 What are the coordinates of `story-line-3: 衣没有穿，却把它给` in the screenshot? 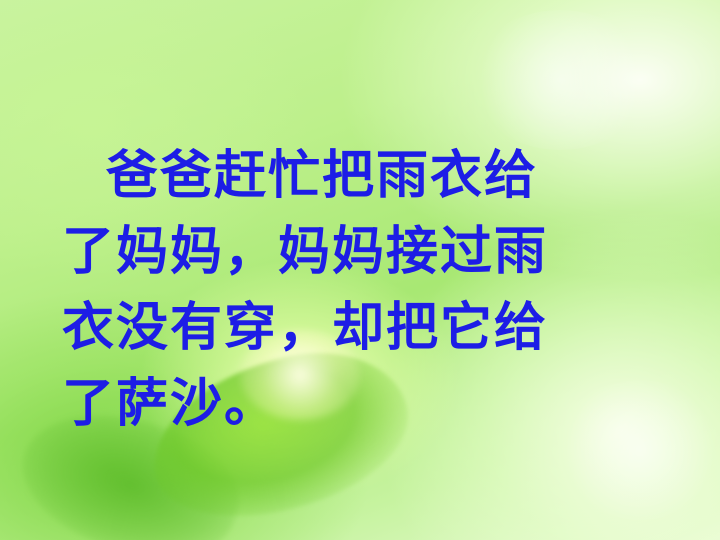 It's located at (305, 328).